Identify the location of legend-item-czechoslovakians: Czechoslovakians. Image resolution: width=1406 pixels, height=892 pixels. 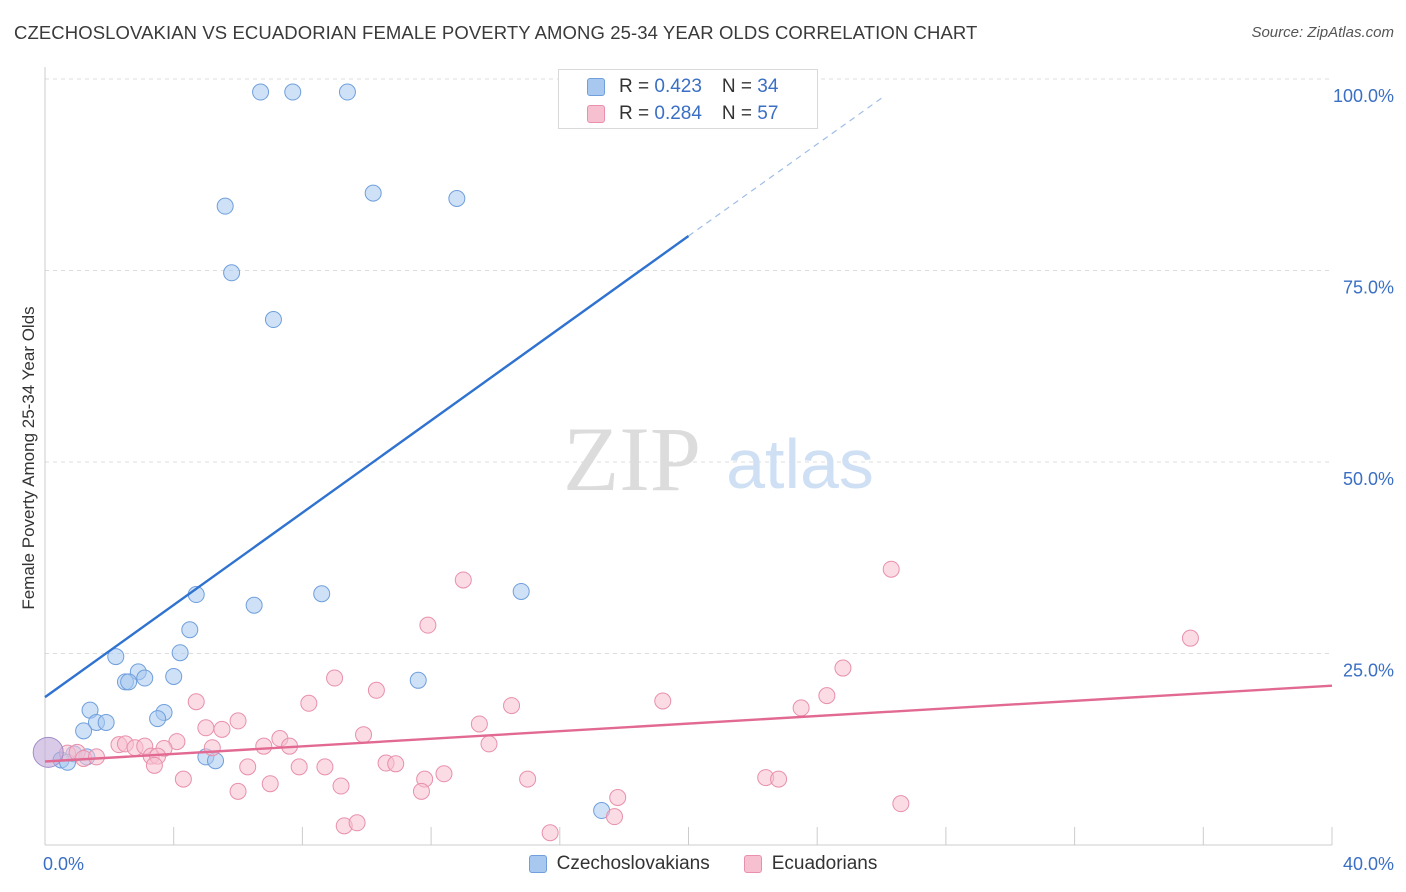
(619, 864).